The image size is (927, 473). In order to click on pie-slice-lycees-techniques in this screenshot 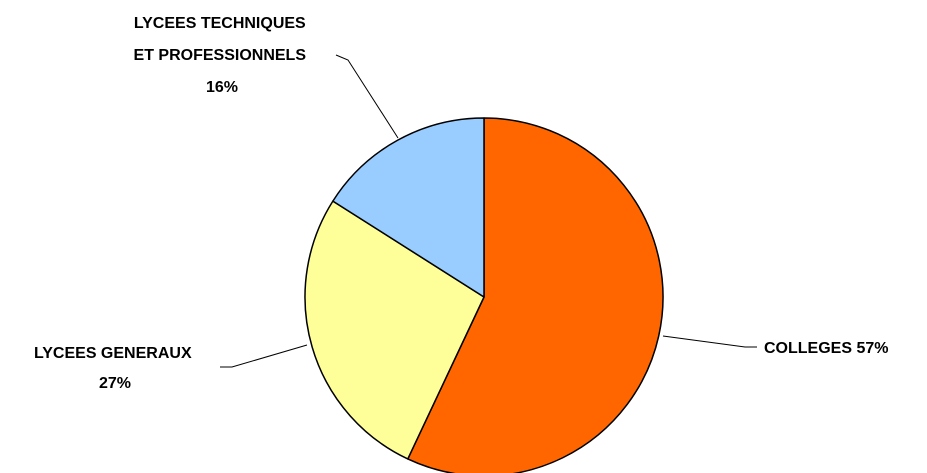, I will do `click(408, 207)`.